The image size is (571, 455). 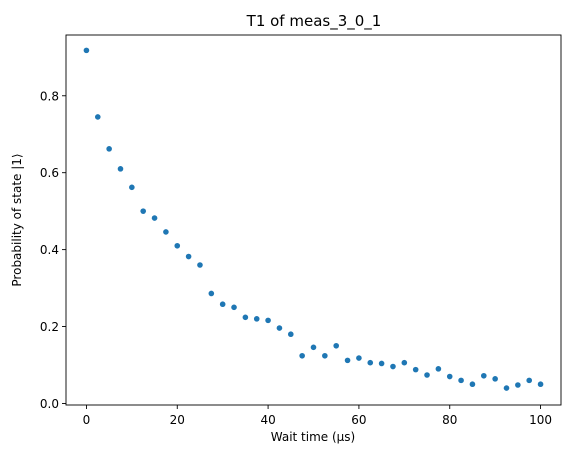 What do you see at coordinates (49, 96) in the screenshot?
I see `y-tick-label: 0.8` at bounding box center [49, 96].